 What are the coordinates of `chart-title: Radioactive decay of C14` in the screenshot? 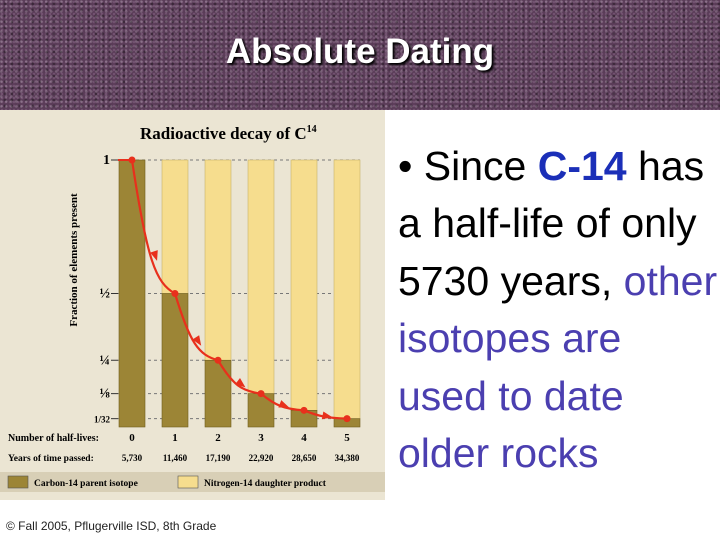 It's located at (228, 133).